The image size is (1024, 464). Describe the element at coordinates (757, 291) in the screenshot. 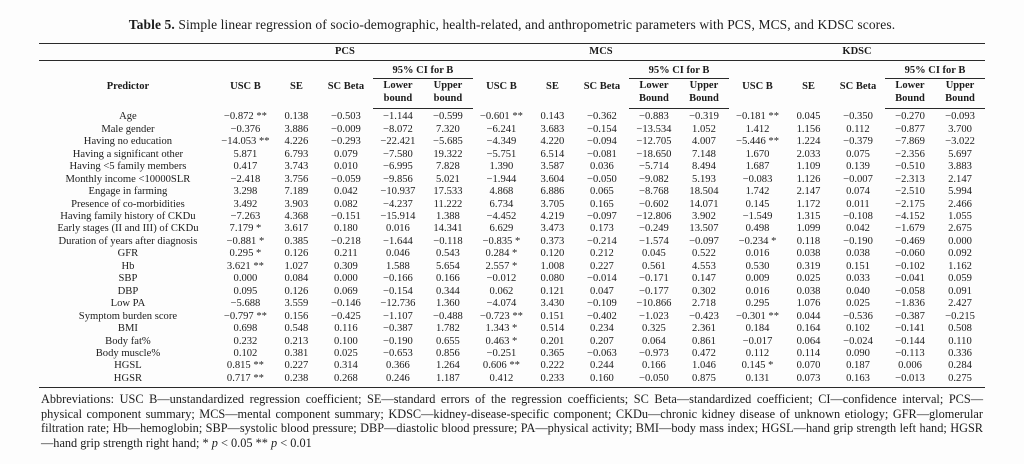

I see `value-cell: 0.016` at that location.